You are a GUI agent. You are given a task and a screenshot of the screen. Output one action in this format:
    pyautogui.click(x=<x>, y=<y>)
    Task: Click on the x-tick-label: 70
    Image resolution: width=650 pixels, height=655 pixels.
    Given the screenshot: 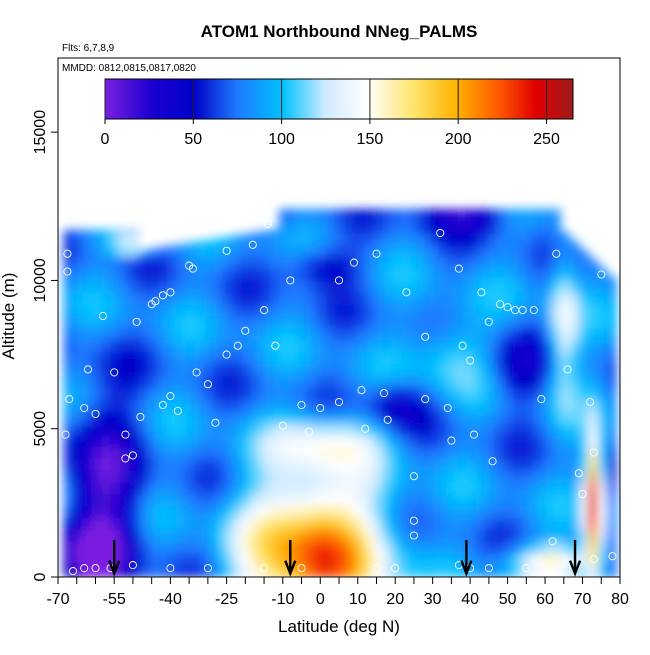 What is the action you would take?
    pyautogui.click(x=583, y=599)
    